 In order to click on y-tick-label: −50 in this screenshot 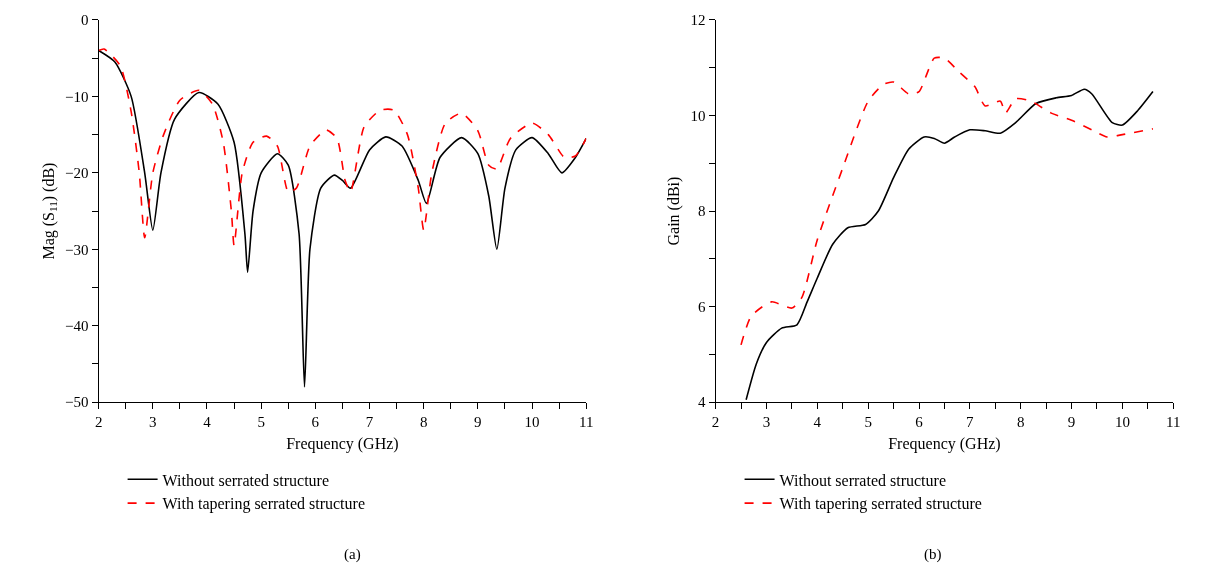, I will do `click(77, 402)`.